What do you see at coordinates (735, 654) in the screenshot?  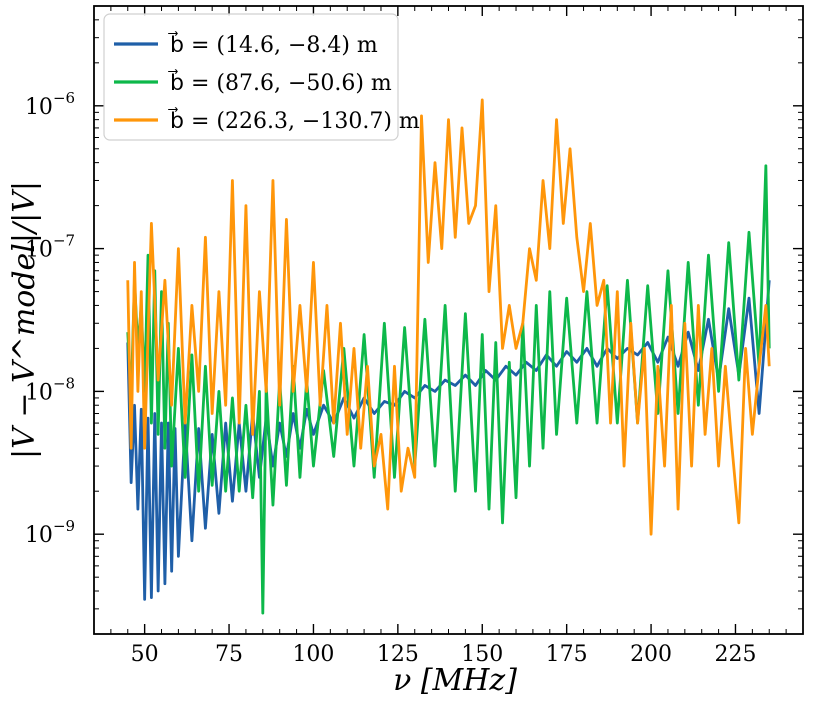 I see `x-tick-label: 225` at bounding box center [735, 654].